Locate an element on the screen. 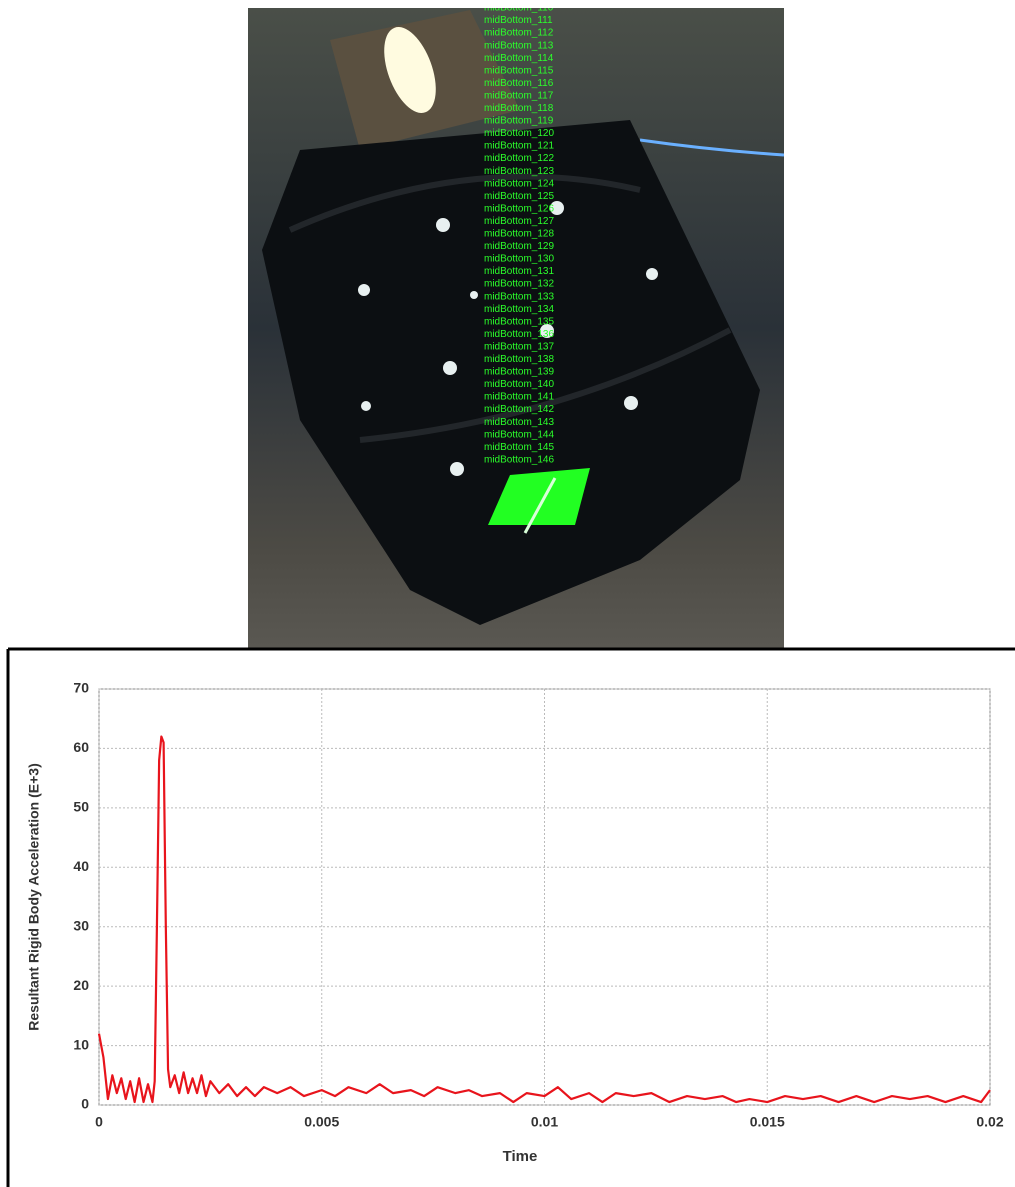 The height and width of the screenshot is (1187, 1015). point-label: midBottom_137 is located at coordinates (519, 346).